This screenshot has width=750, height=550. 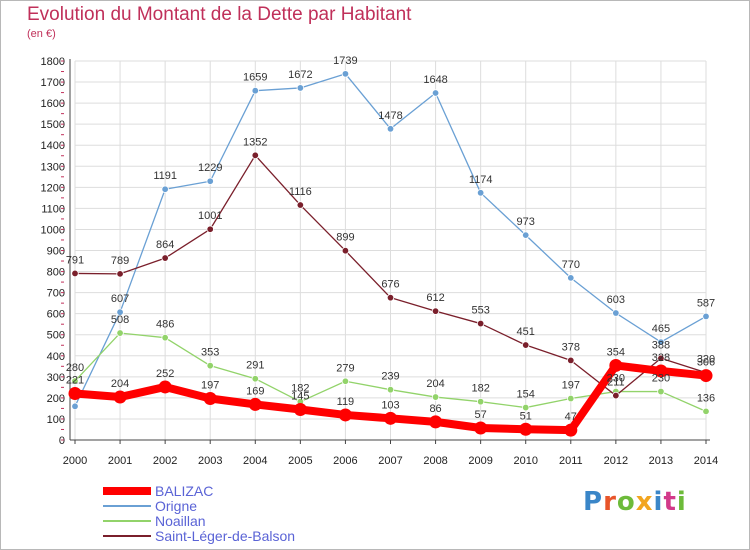 What do you see at coordinates (75, 368) in the screenshot?
I see `data-label-noaillan: 280` at bounding box center [75, 368].